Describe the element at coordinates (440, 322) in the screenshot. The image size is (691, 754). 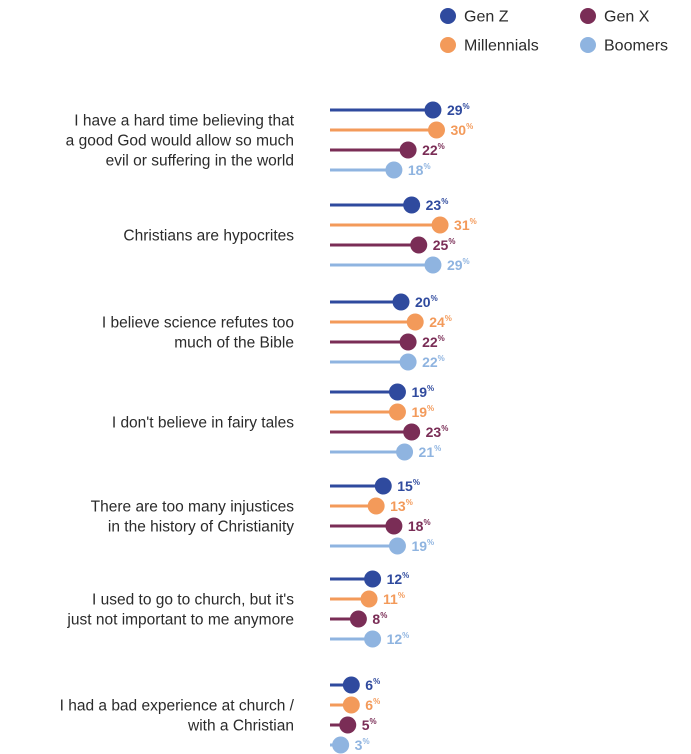
I see `value-label-millennials: 24%` at that location.